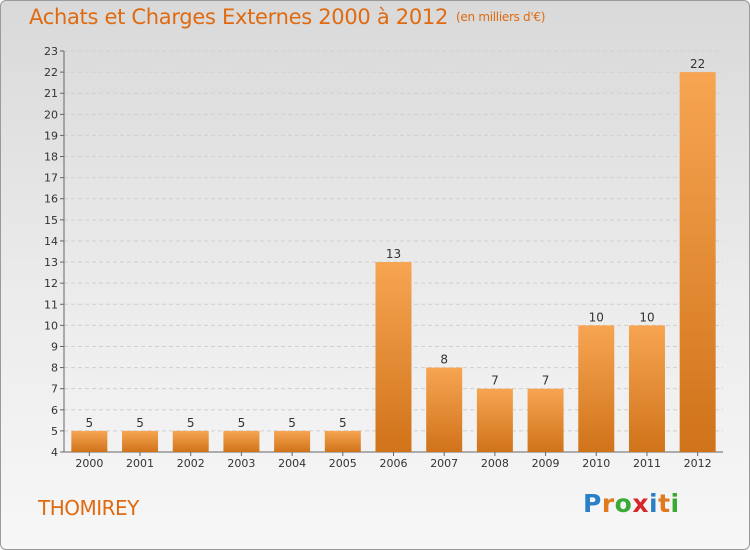 The image size is (750, 550). Describe the element at coordinates (647, 463) in the screenshot. I see `x-tick-label: 2011` at that location.